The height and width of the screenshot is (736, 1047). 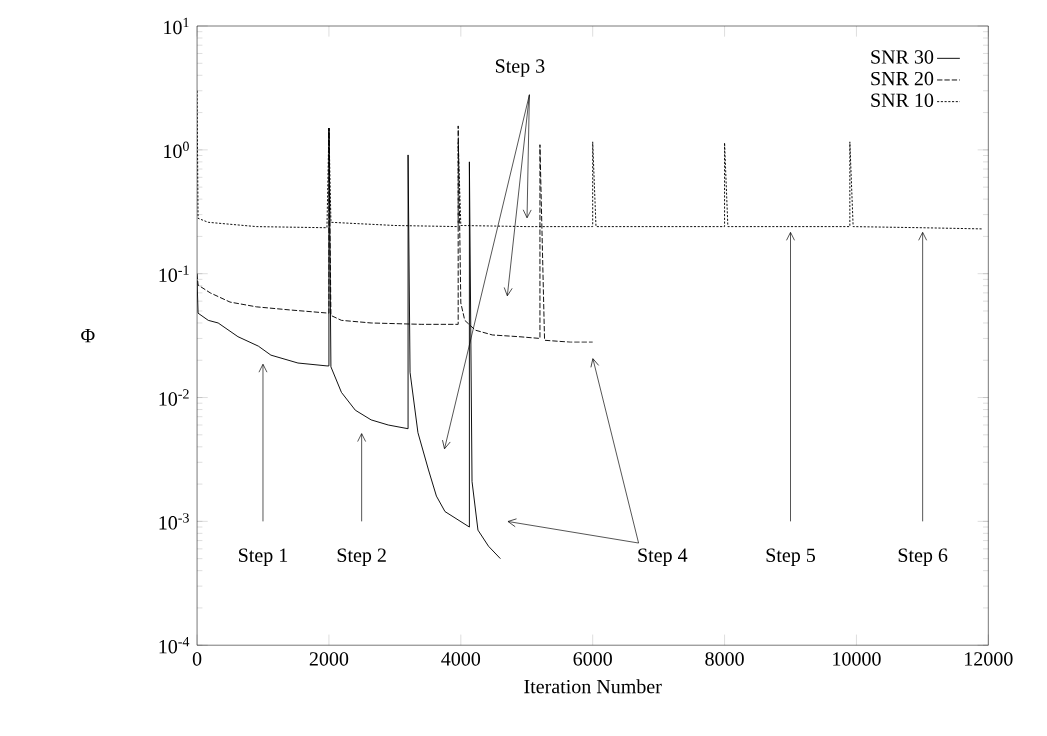 What do you see at coordinates (176, 26) in the screenshot?
I see `y-tick-label: 10$^{1}$` at bounding box center [176, 26].